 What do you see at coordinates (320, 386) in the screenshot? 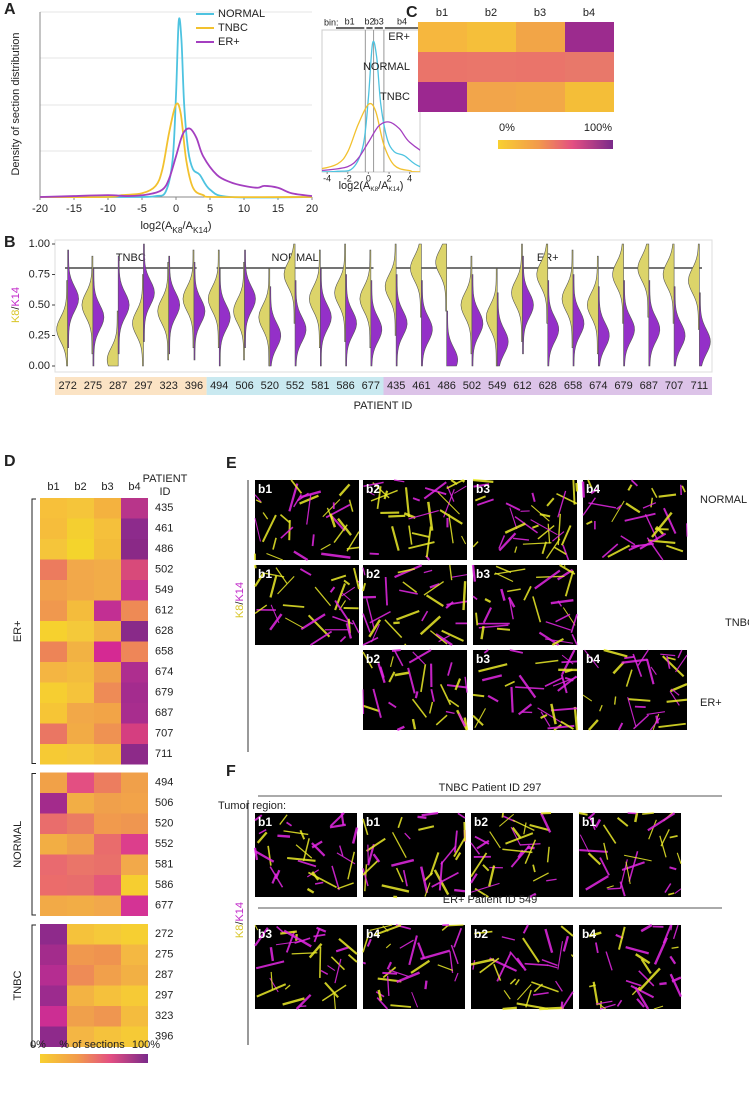
I see `patient-id: 581` at bounding box center [320, 386].